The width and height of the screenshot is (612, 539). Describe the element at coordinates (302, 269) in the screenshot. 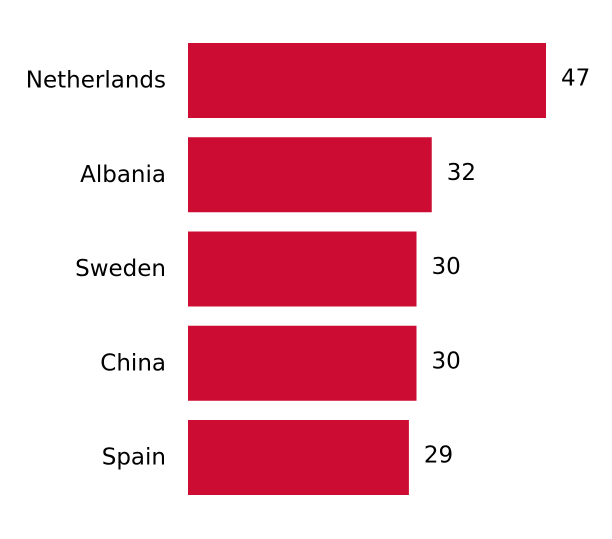

I see `bar-sweden` at that location.